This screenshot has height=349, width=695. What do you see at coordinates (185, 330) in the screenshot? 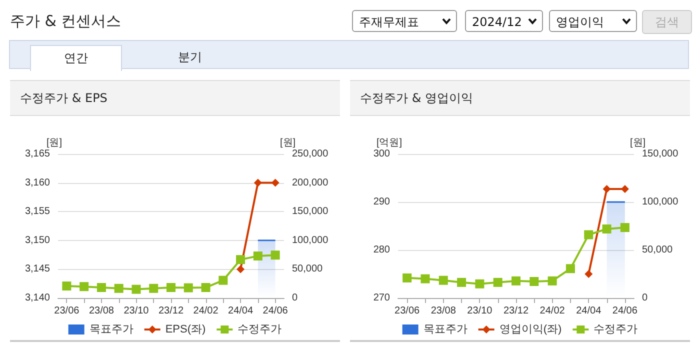
I see `legend-label: EPS(좌)` at bounding box center [185, 330].